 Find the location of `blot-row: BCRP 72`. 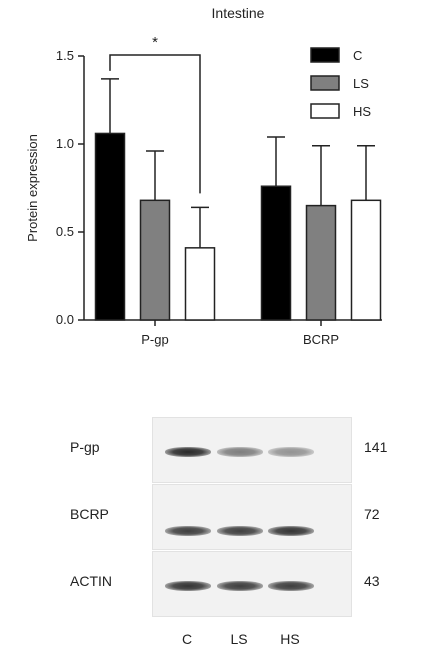

blot-row: BCRP 72 is located at coordinates (221, 517).